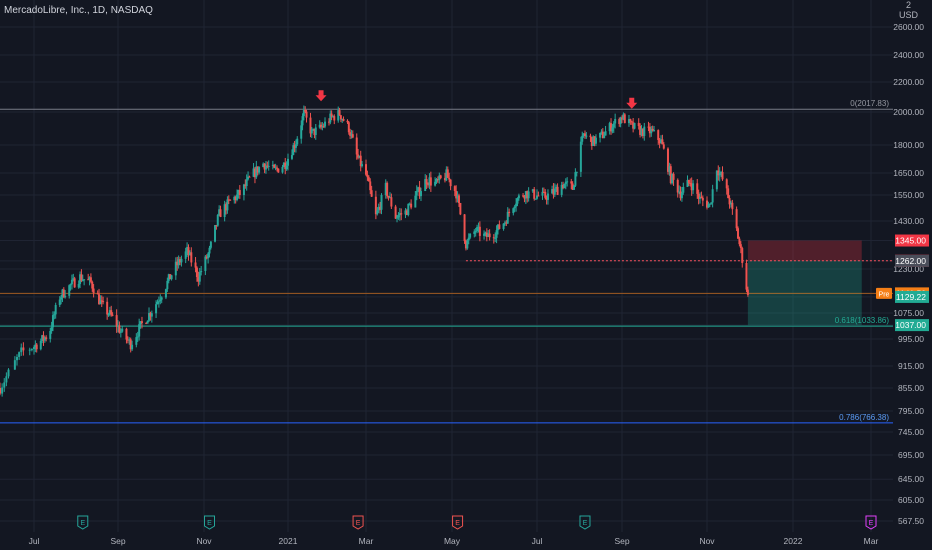  What do you see at coordinates (117, 541) in the screenshot?
I see `x-axis-tick-label: Sep` at bounding box center [117, 541].